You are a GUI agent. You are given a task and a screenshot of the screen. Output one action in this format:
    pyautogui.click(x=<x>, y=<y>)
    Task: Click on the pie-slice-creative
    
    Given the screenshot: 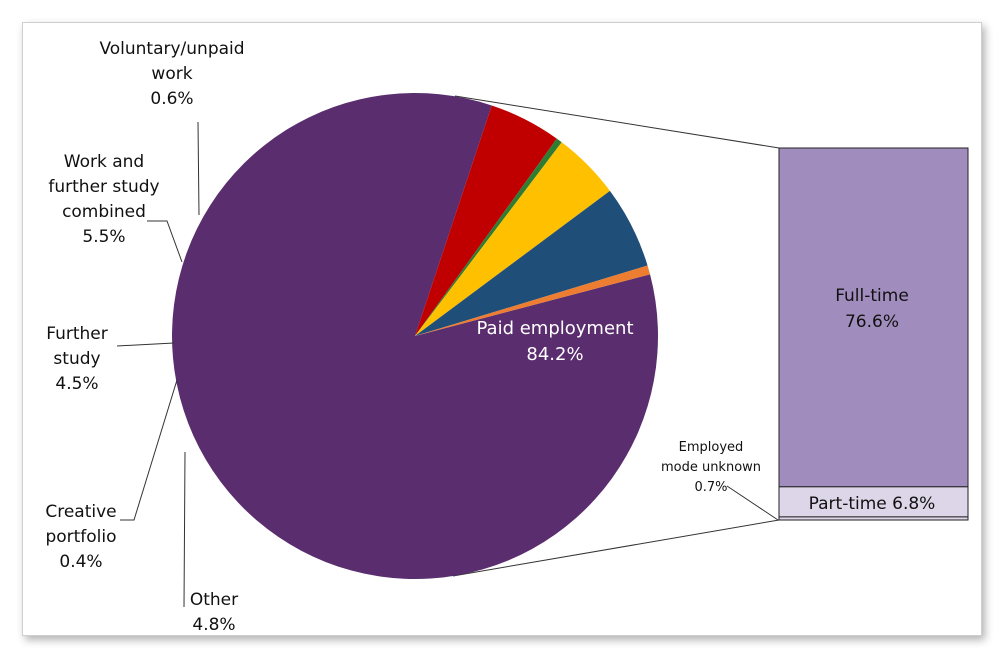 What is the action you would take?
    pyautogui.click(x=488, y=237)
    